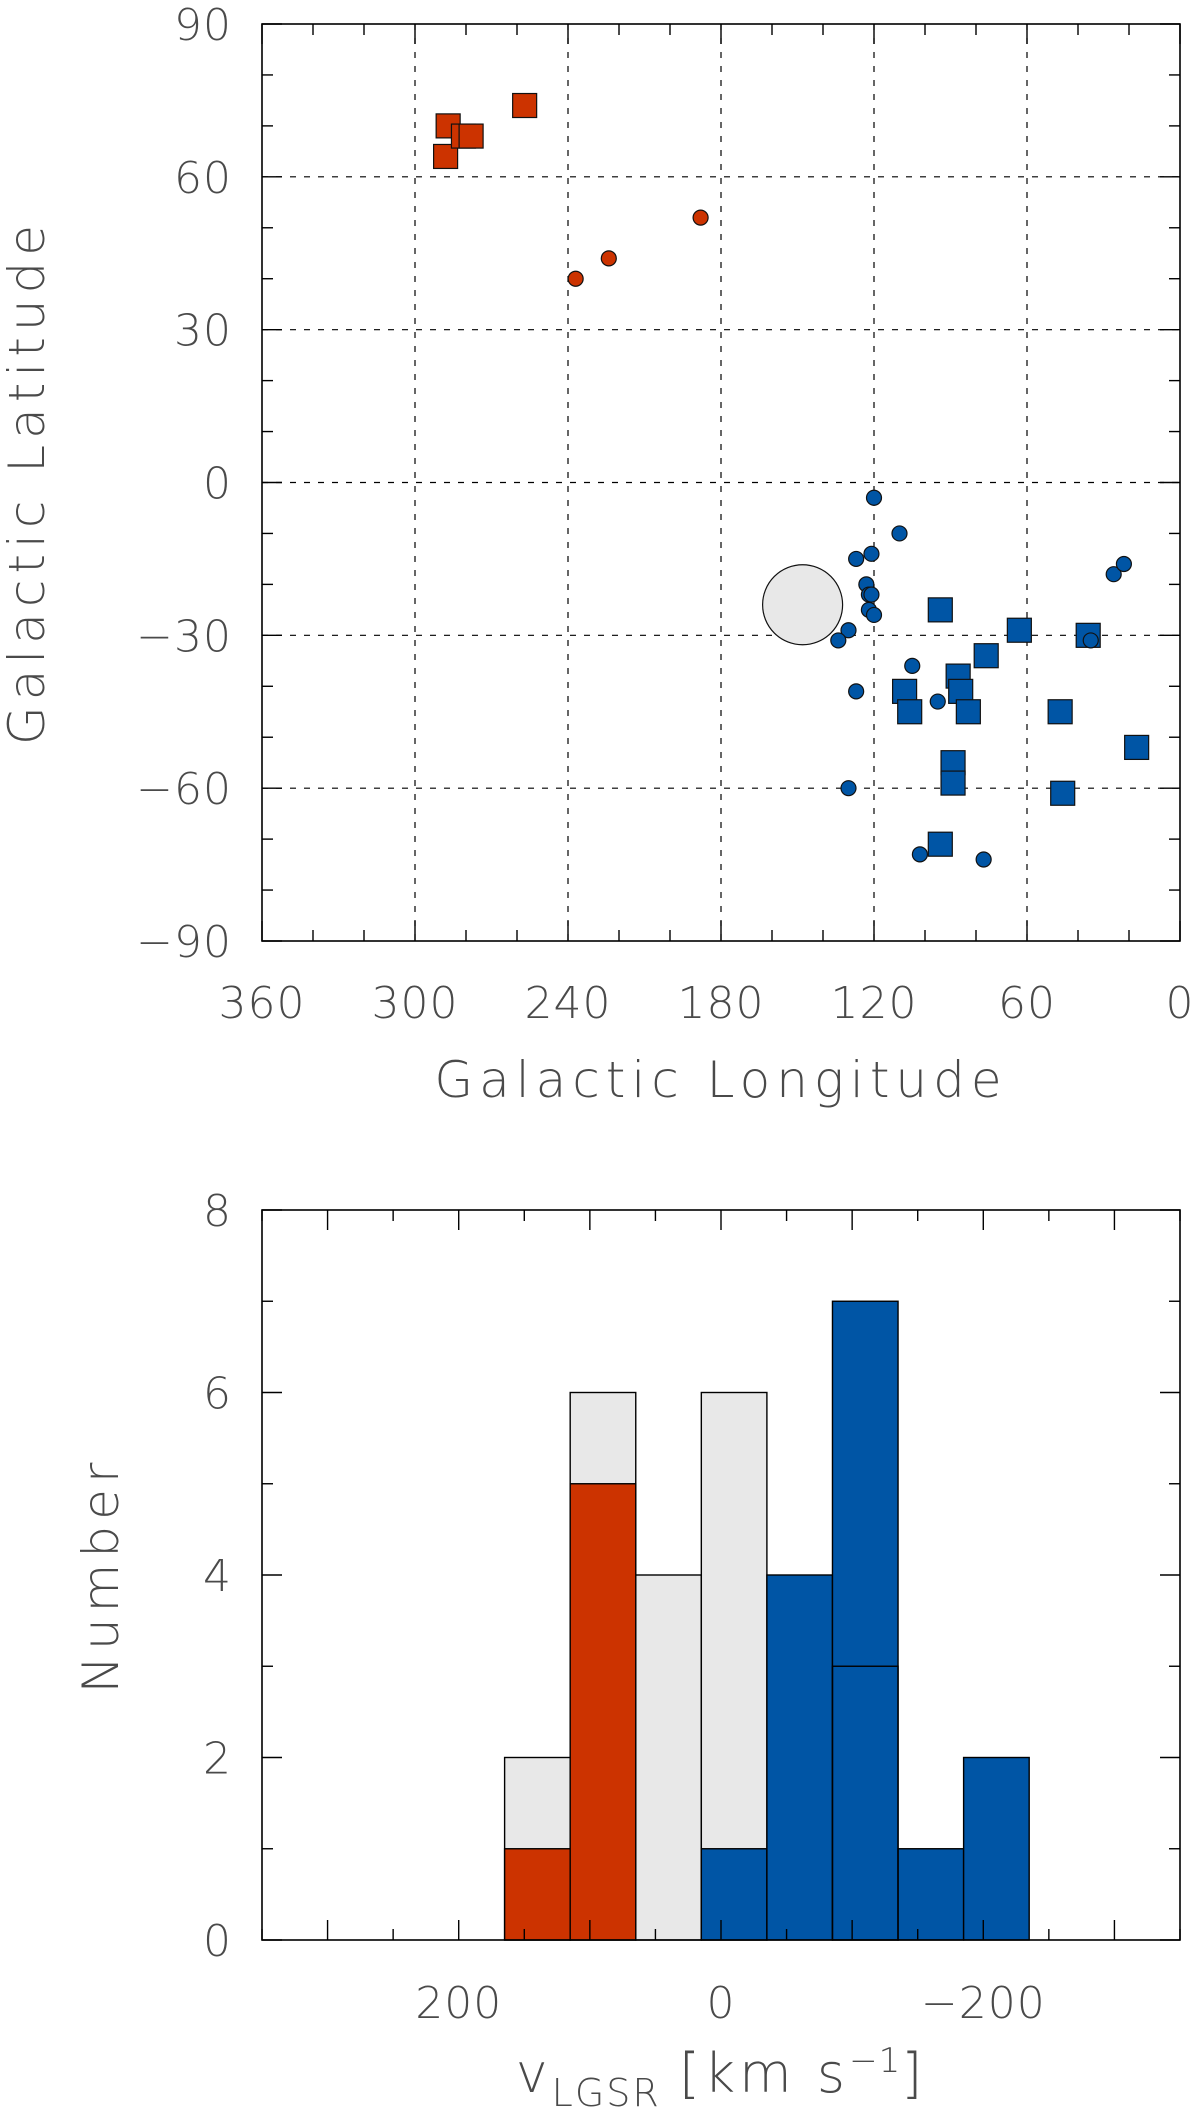 The width and height of the screenshot is (1200, 2112). What do you see at coordinates (458, 2003) in the screenshot?
I see `histogram-x-tick-label: 200` at bounding box center [458, 2003].